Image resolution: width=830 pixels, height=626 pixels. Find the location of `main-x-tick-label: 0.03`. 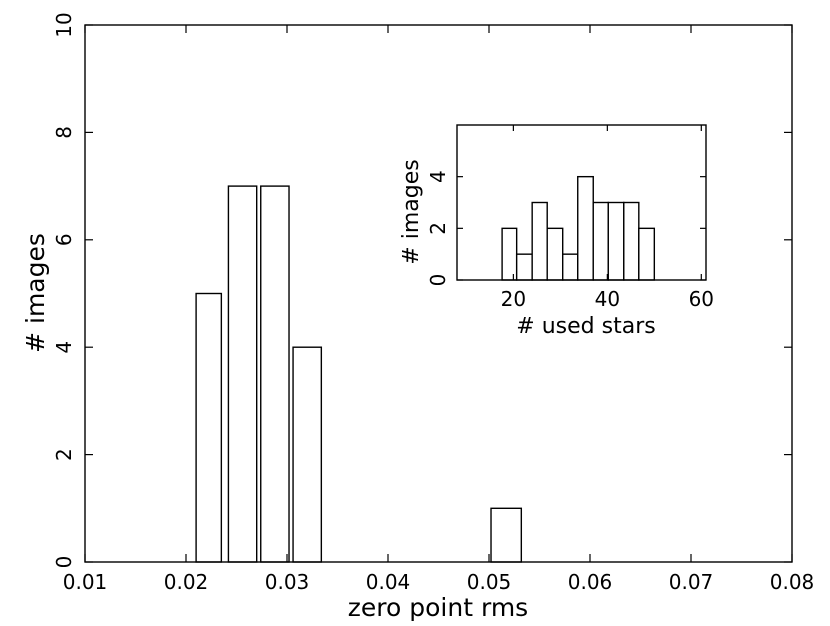

main-x-tick-label: 0.03 is located at coordinates (287, 582).